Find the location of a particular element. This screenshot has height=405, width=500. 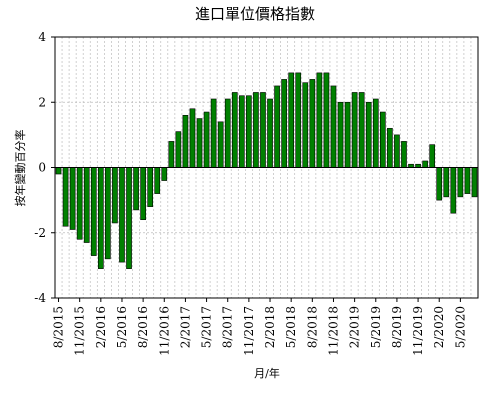

bar-2/2020 is located at coordinates (439, 184).